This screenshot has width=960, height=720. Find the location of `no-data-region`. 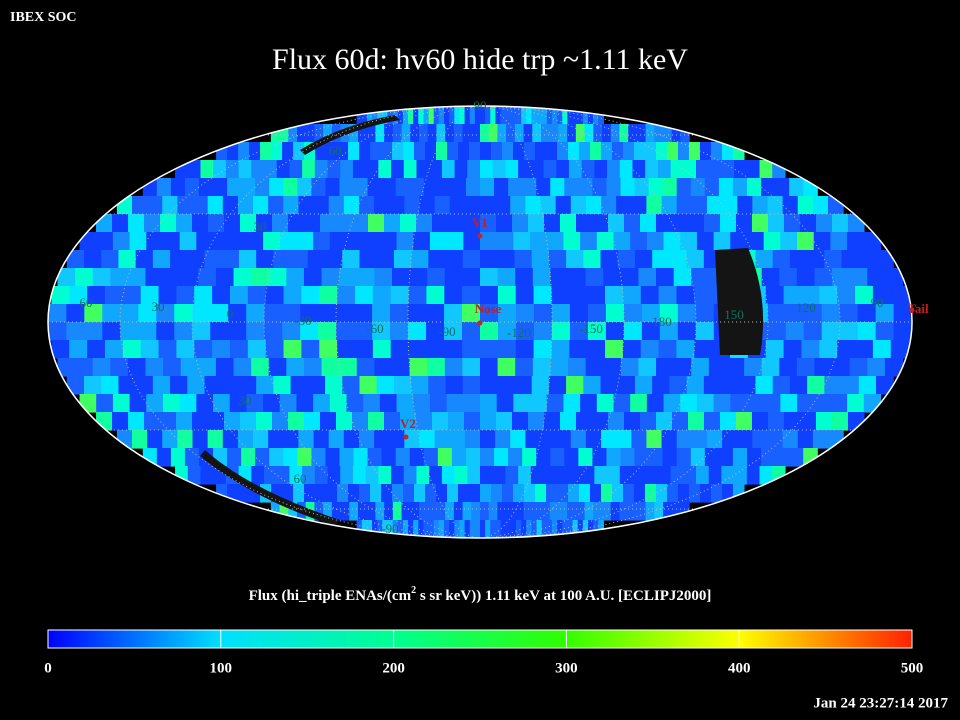

no-data-region is located at coordinates (270, 488).